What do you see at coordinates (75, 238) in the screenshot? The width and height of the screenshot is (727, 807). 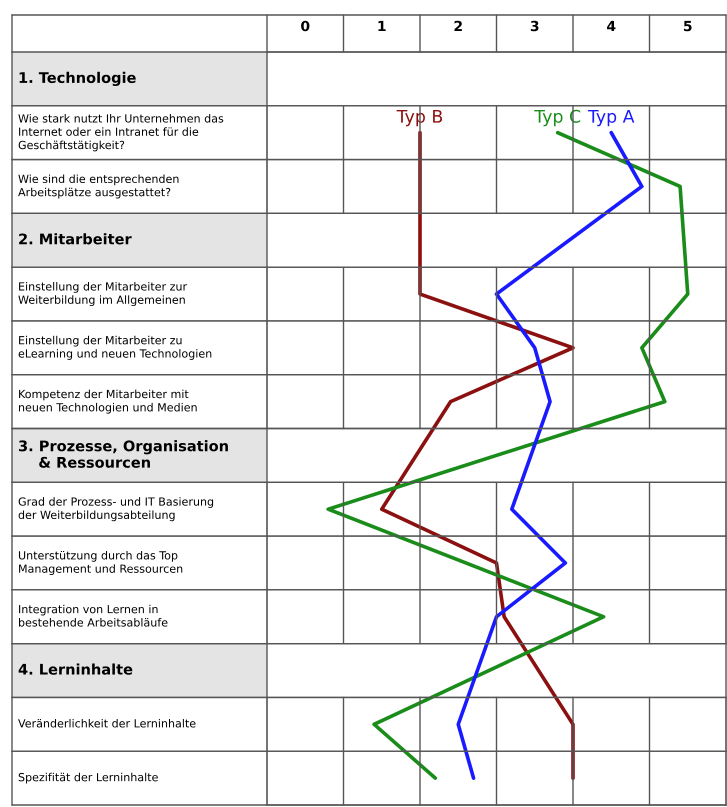 I see `y-tick-label: 2. Mitarbeiter` at bounding box center [75, 238].